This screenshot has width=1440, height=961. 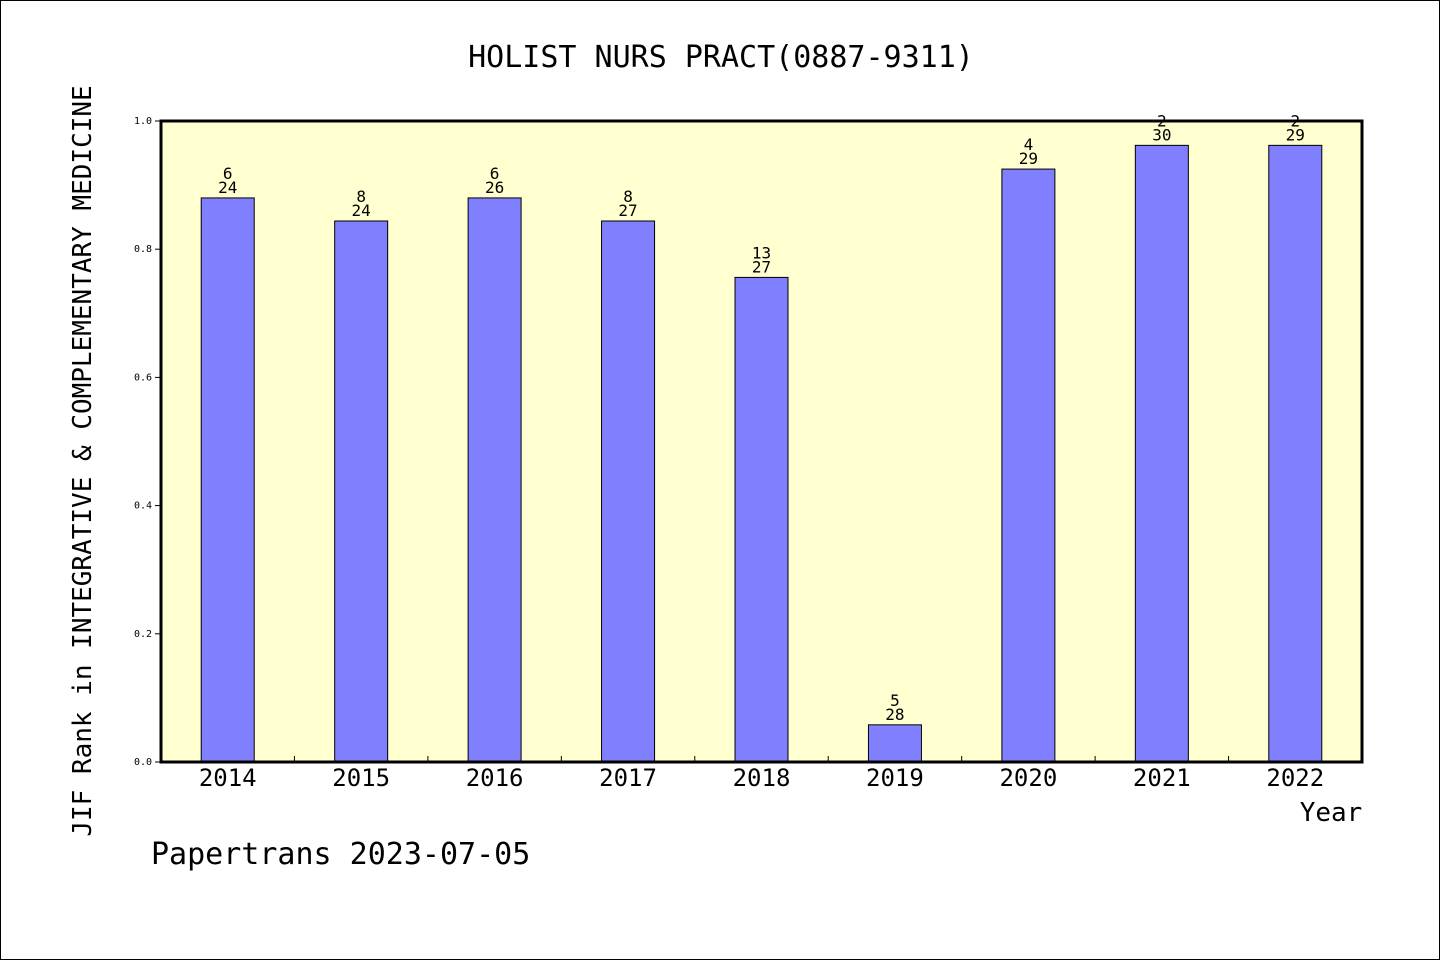 I want to click on bar-total-label: 26, so click(x=494, y=187).